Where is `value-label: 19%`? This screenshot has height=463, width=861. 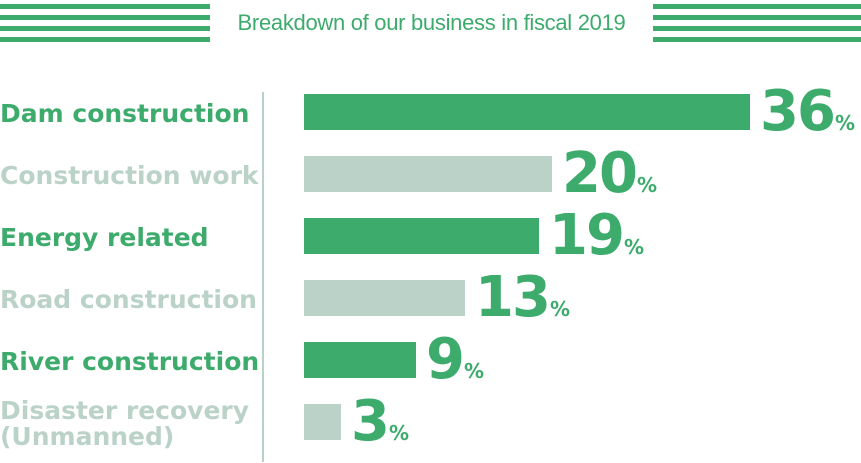
value-label: 19% is located at coordinates (596, 236).